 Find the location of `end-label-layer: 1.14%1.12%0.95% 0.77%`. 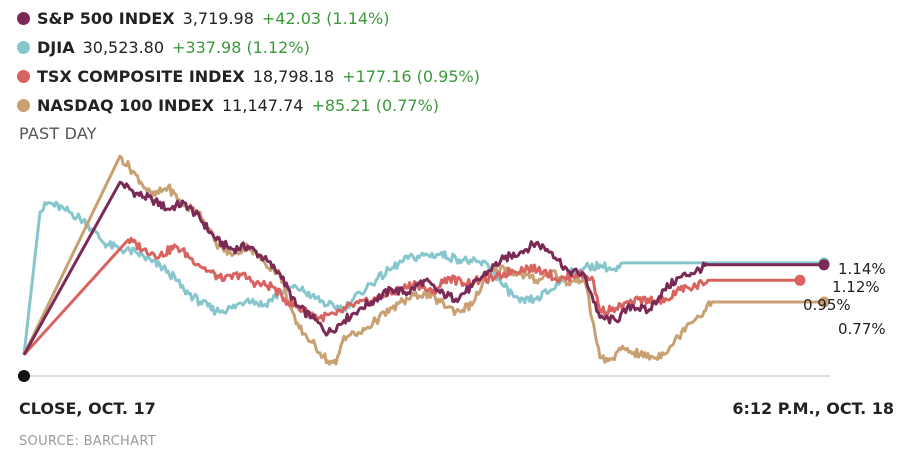

end-label-layer: 1.14%1.12%0.95% 0.77% is located at coordinates (844, 299).